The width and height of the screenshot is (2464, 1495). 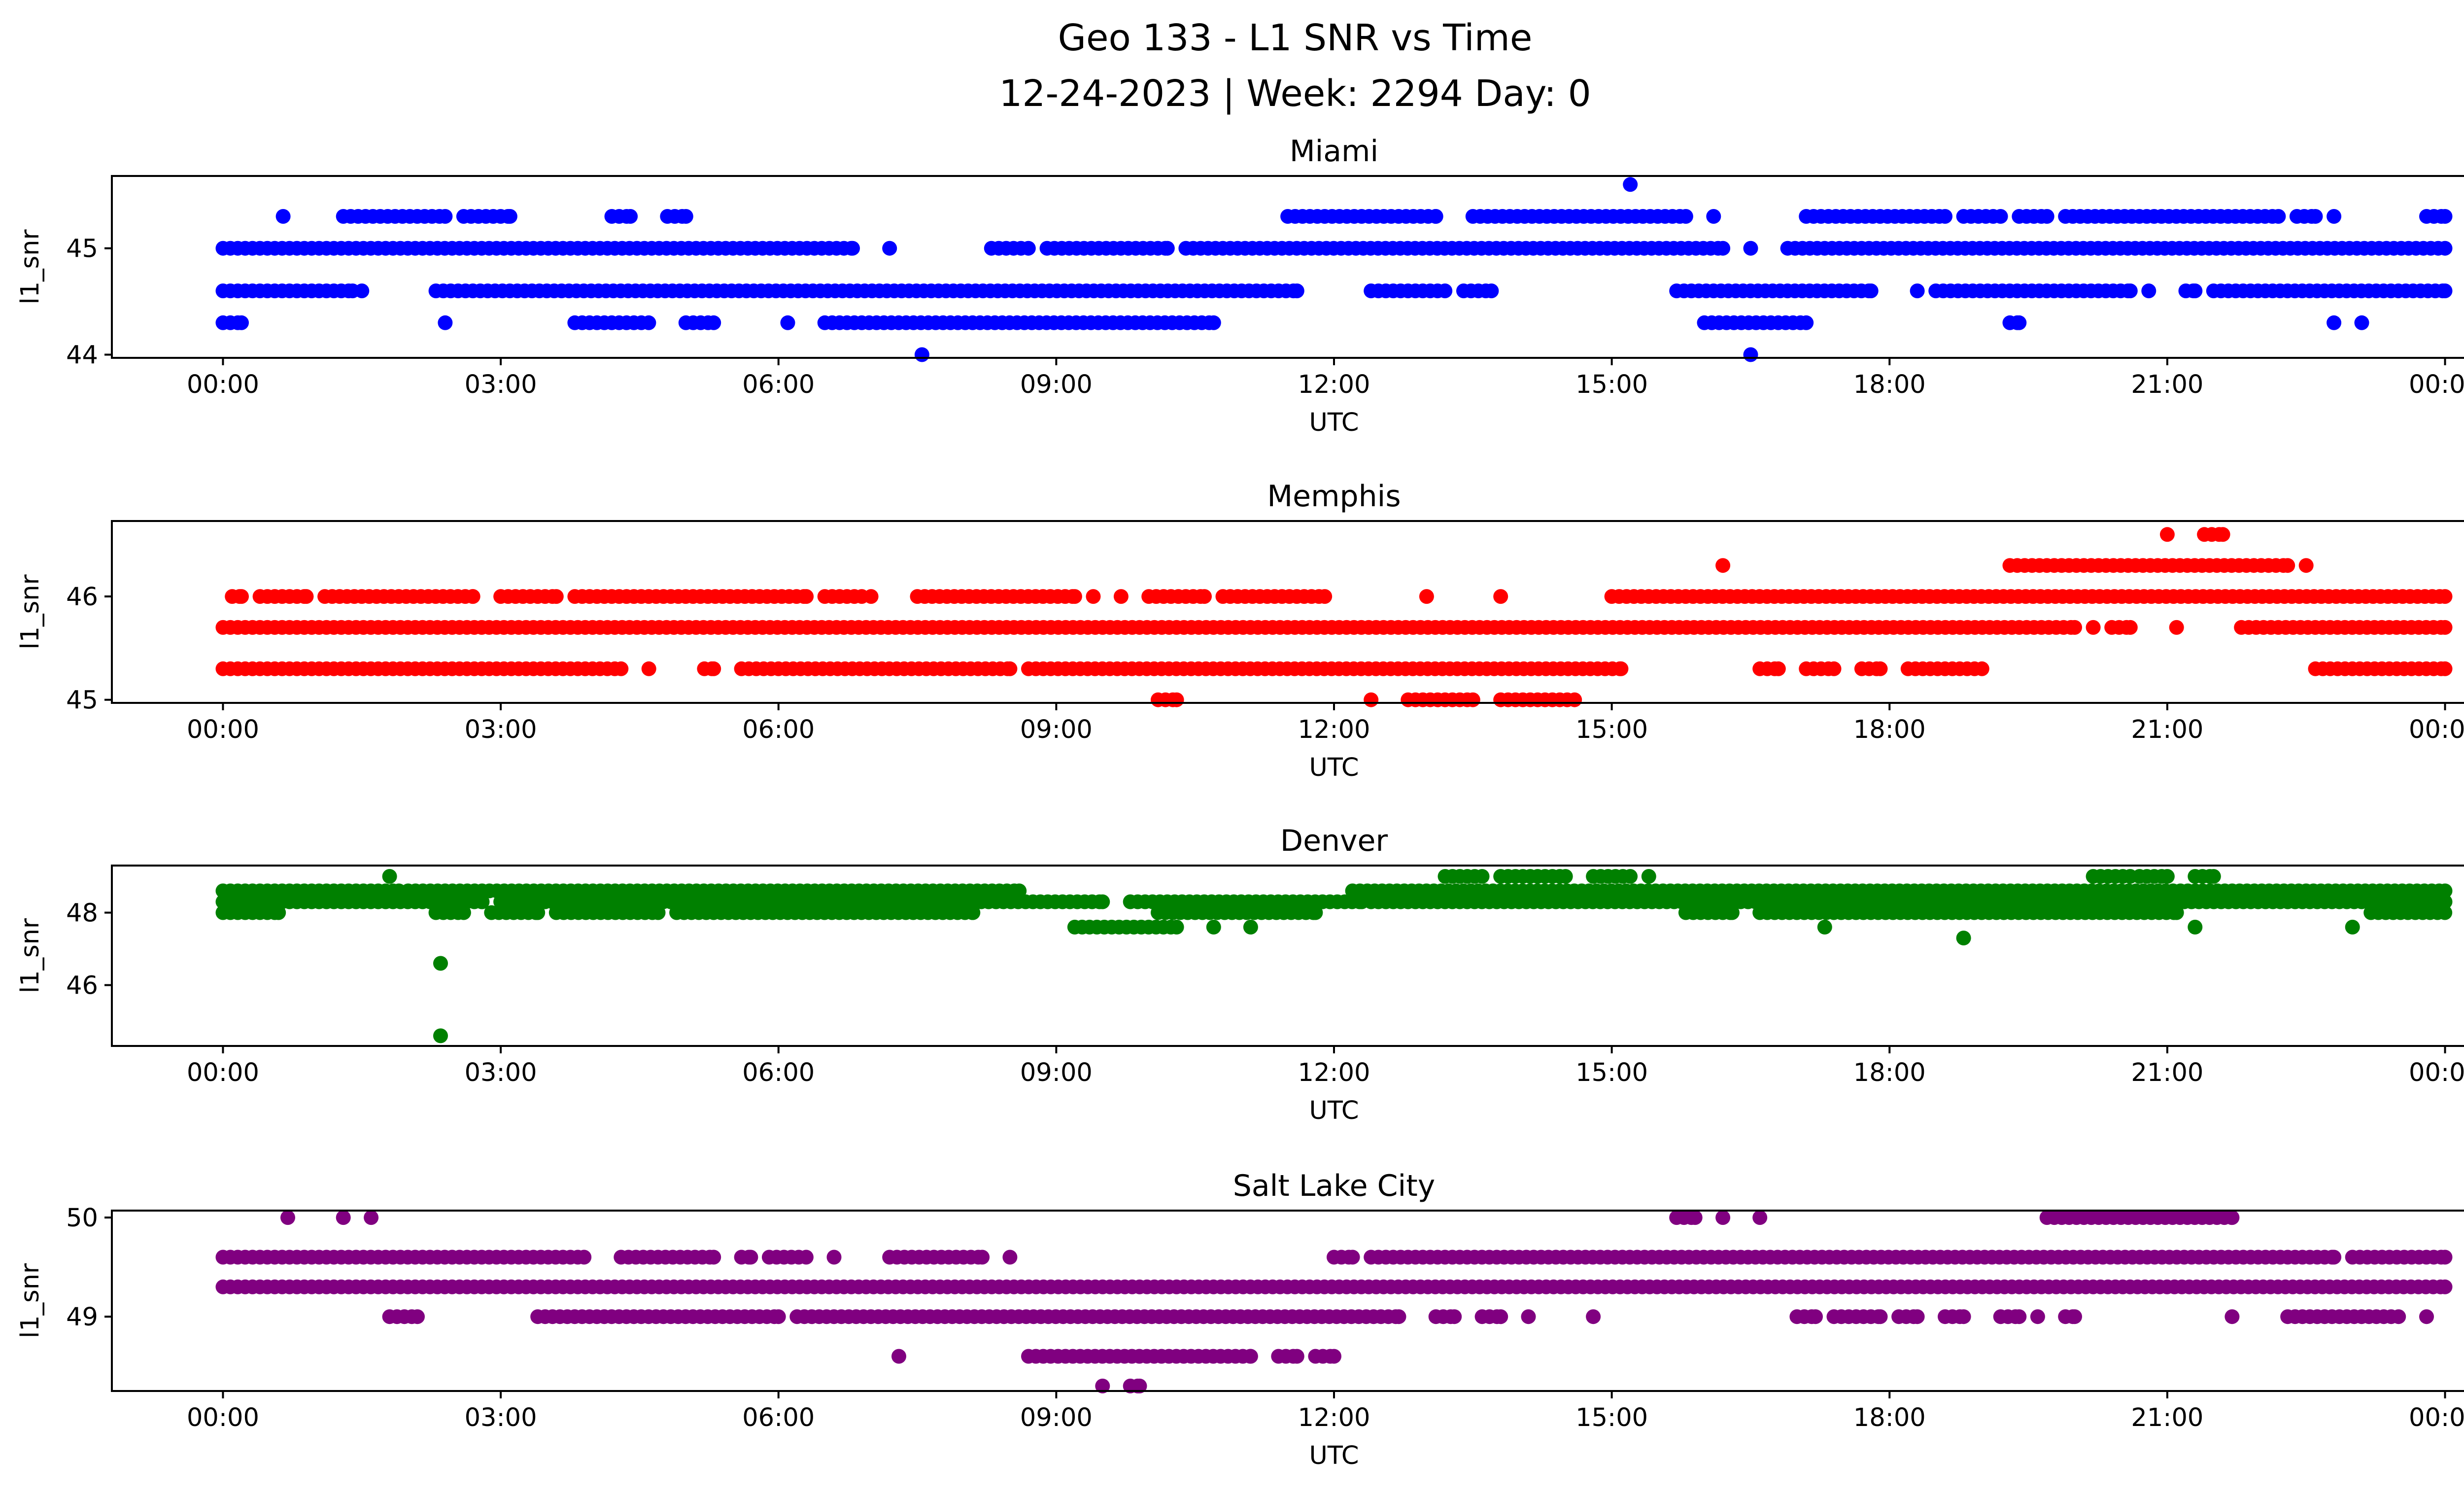 What do you see at coordinates (1295, 93) in the screenshot?
I see `figure-title-line-2: 12-24-2023 | Week: 2294 Day: 0` at bounding box center [1295, 93].